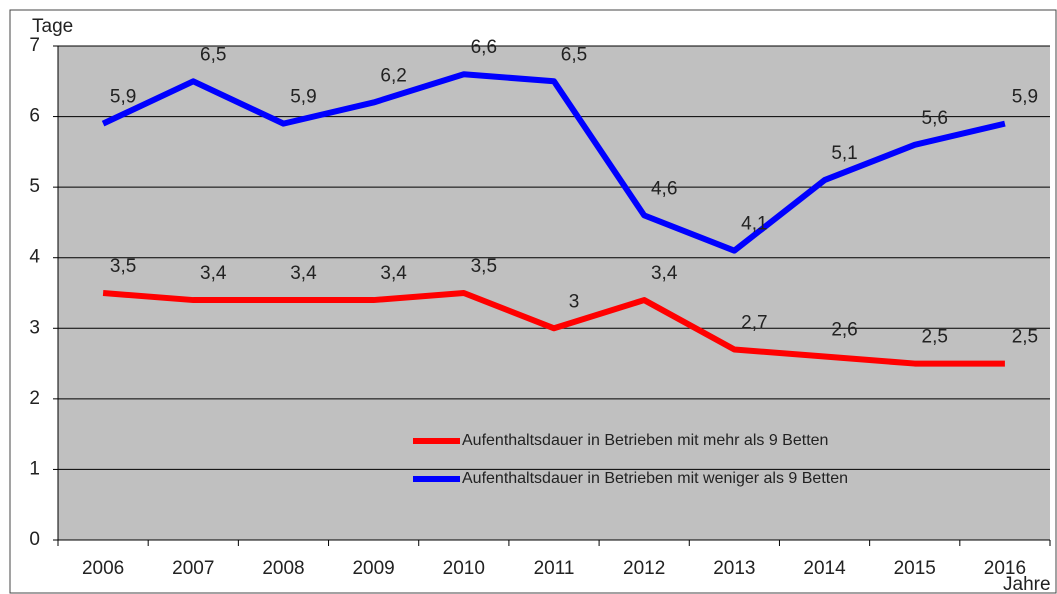 The height and width of the screenshot is (594, 1057). I want to click on data-label: 4,6, so click(664, 188).